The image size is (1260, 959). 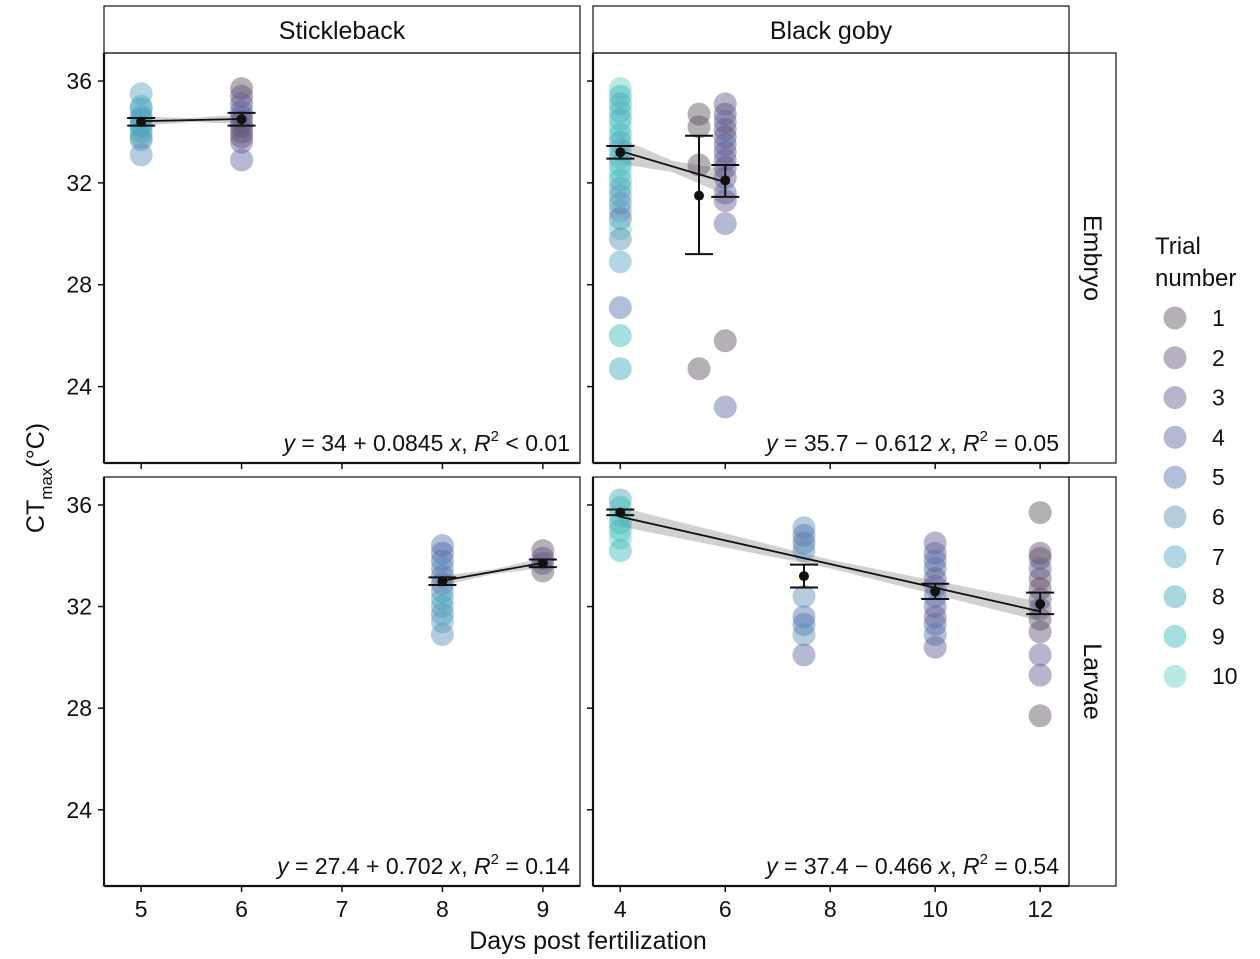 I want to click on legend-label: 6, so click(x=1218, y=517).